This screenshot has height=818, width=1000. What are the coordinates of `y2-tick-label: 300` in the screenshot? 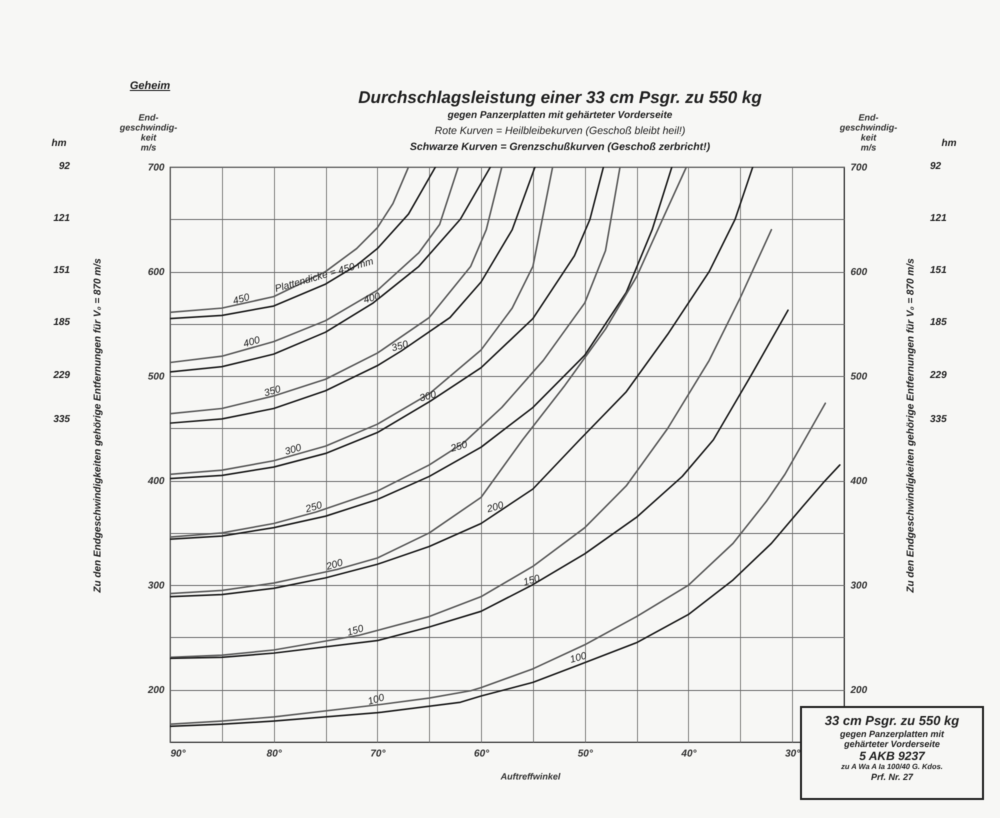 It's located at (859, 586).